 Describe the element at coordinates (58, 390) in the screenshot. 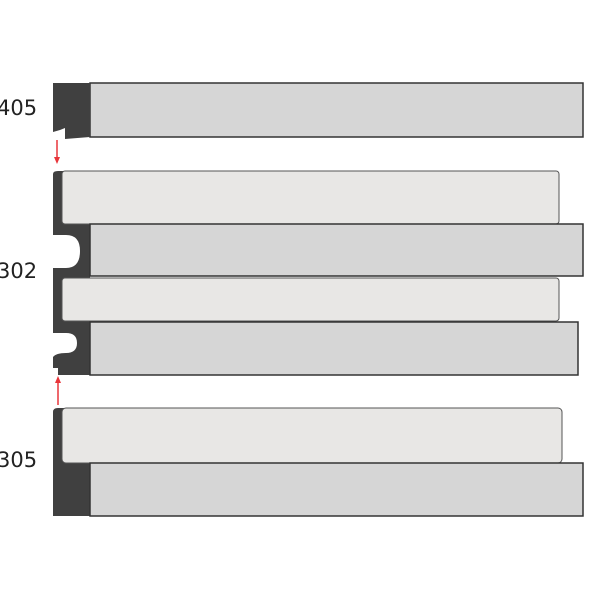

I see `arrow-up` at that location.